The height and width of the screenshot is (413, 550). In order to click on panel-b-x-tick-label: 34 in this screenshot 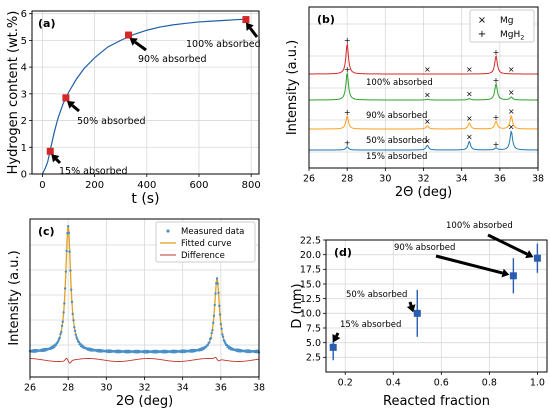, I will do `click(462, 179)`.